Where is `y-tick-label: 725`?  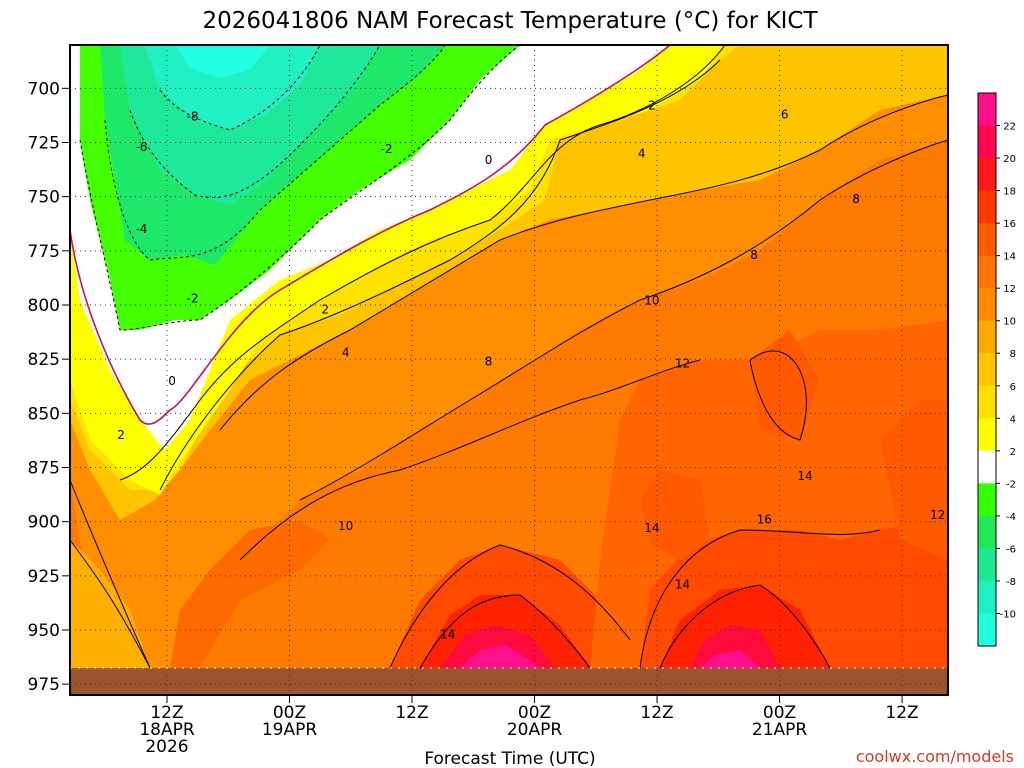 y-tick-label: 725 is located at coordinates (44, 144).